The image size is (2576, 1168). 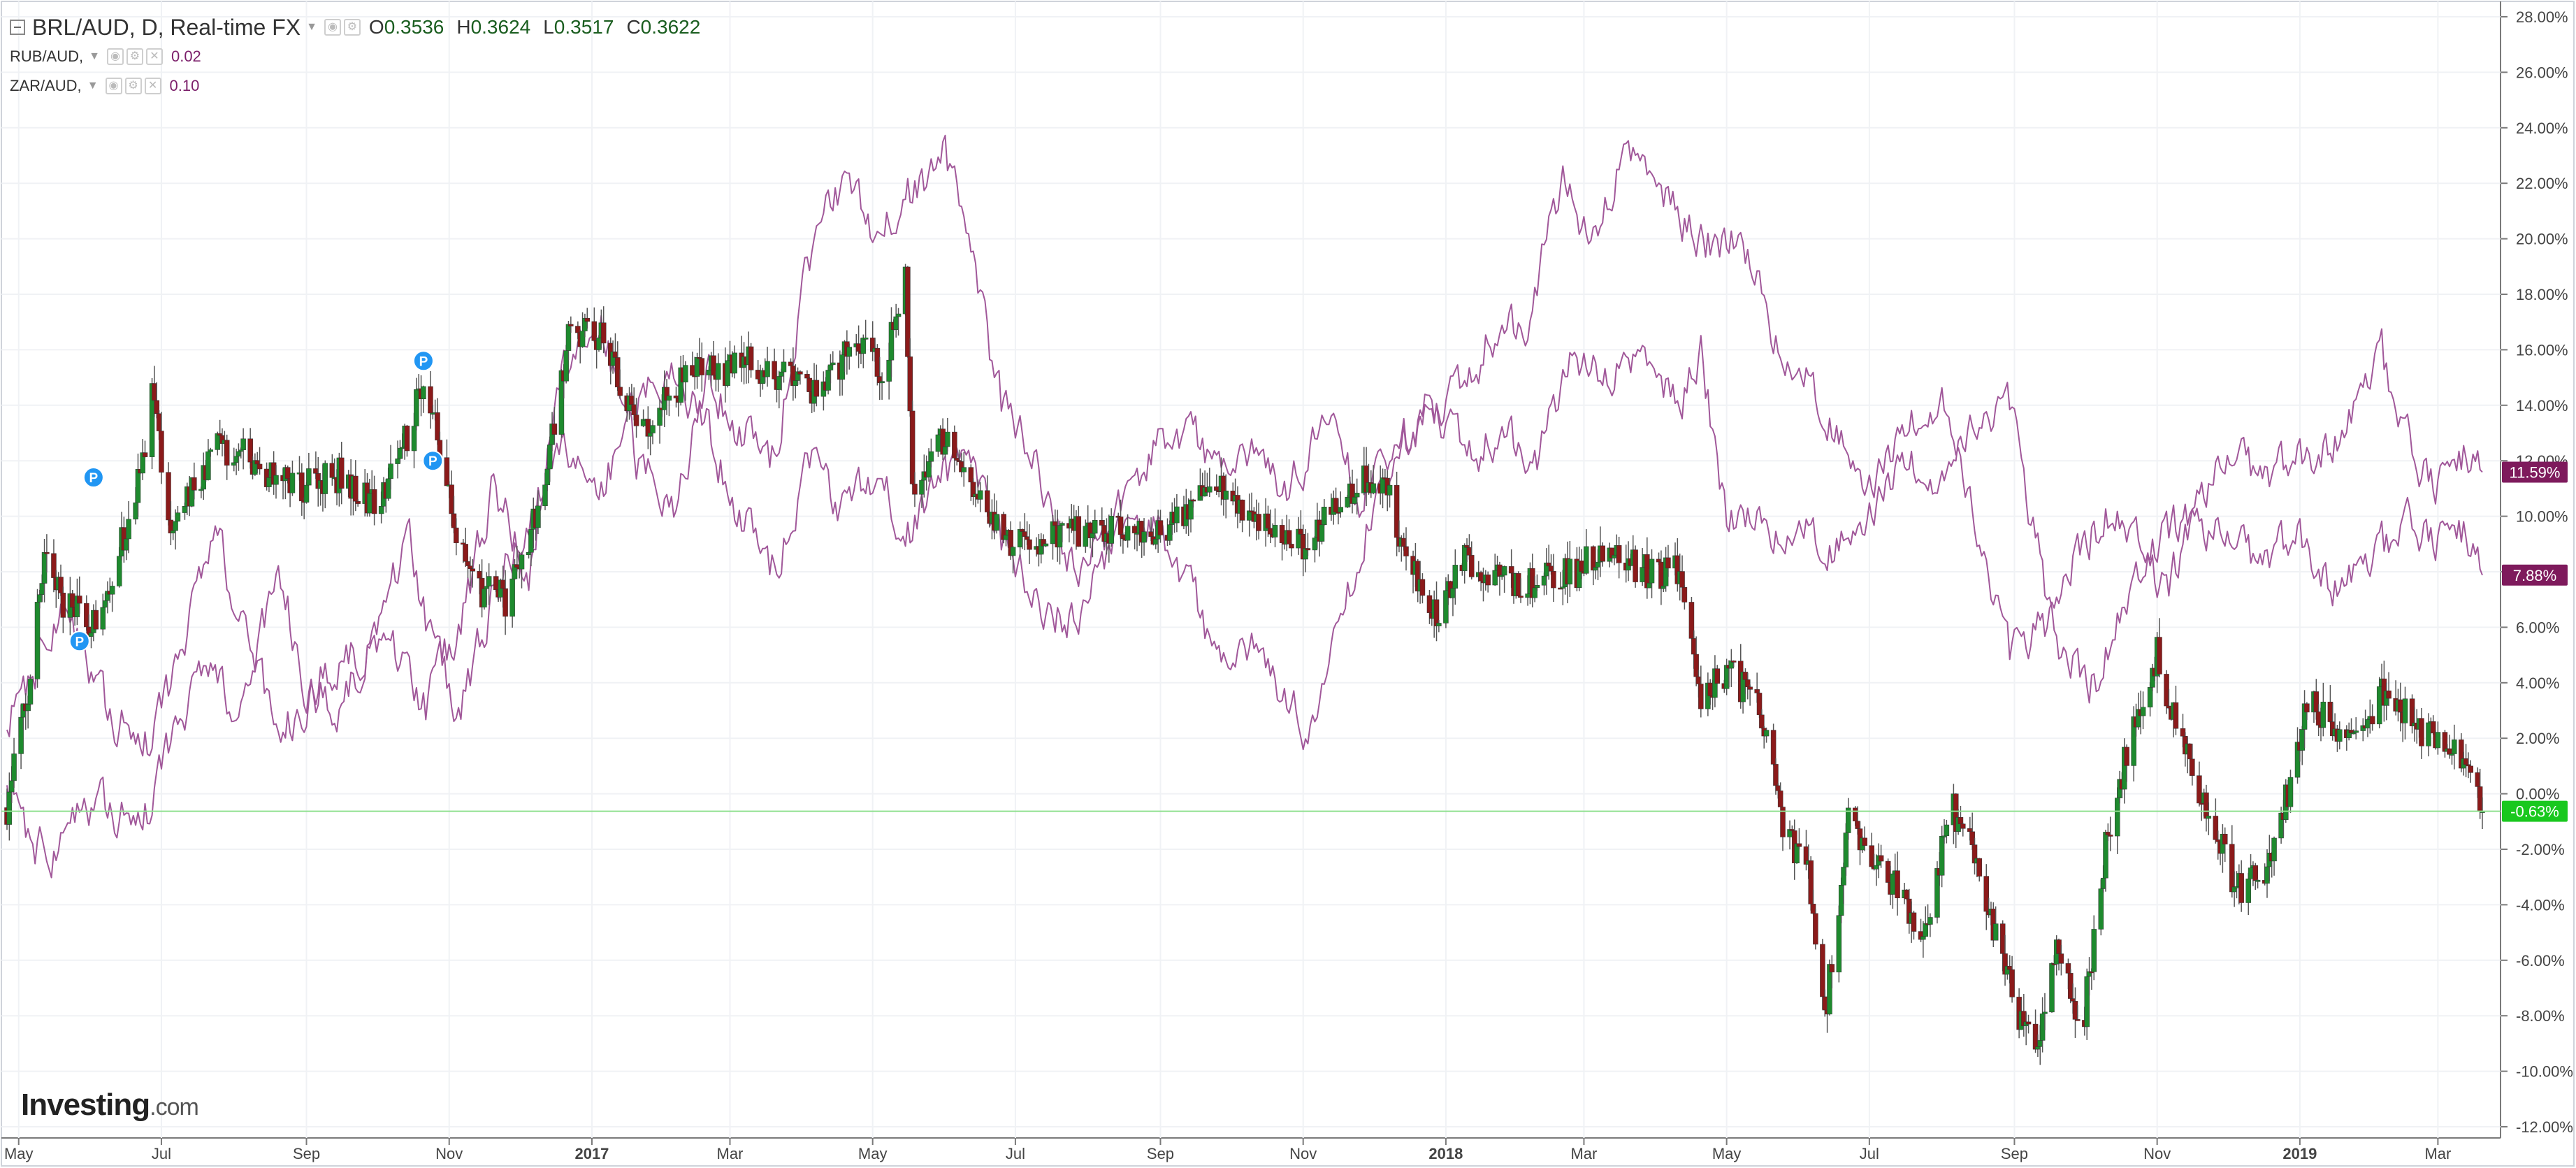 I want to click on collapse-legend-icon, so click(x=17, y=27).